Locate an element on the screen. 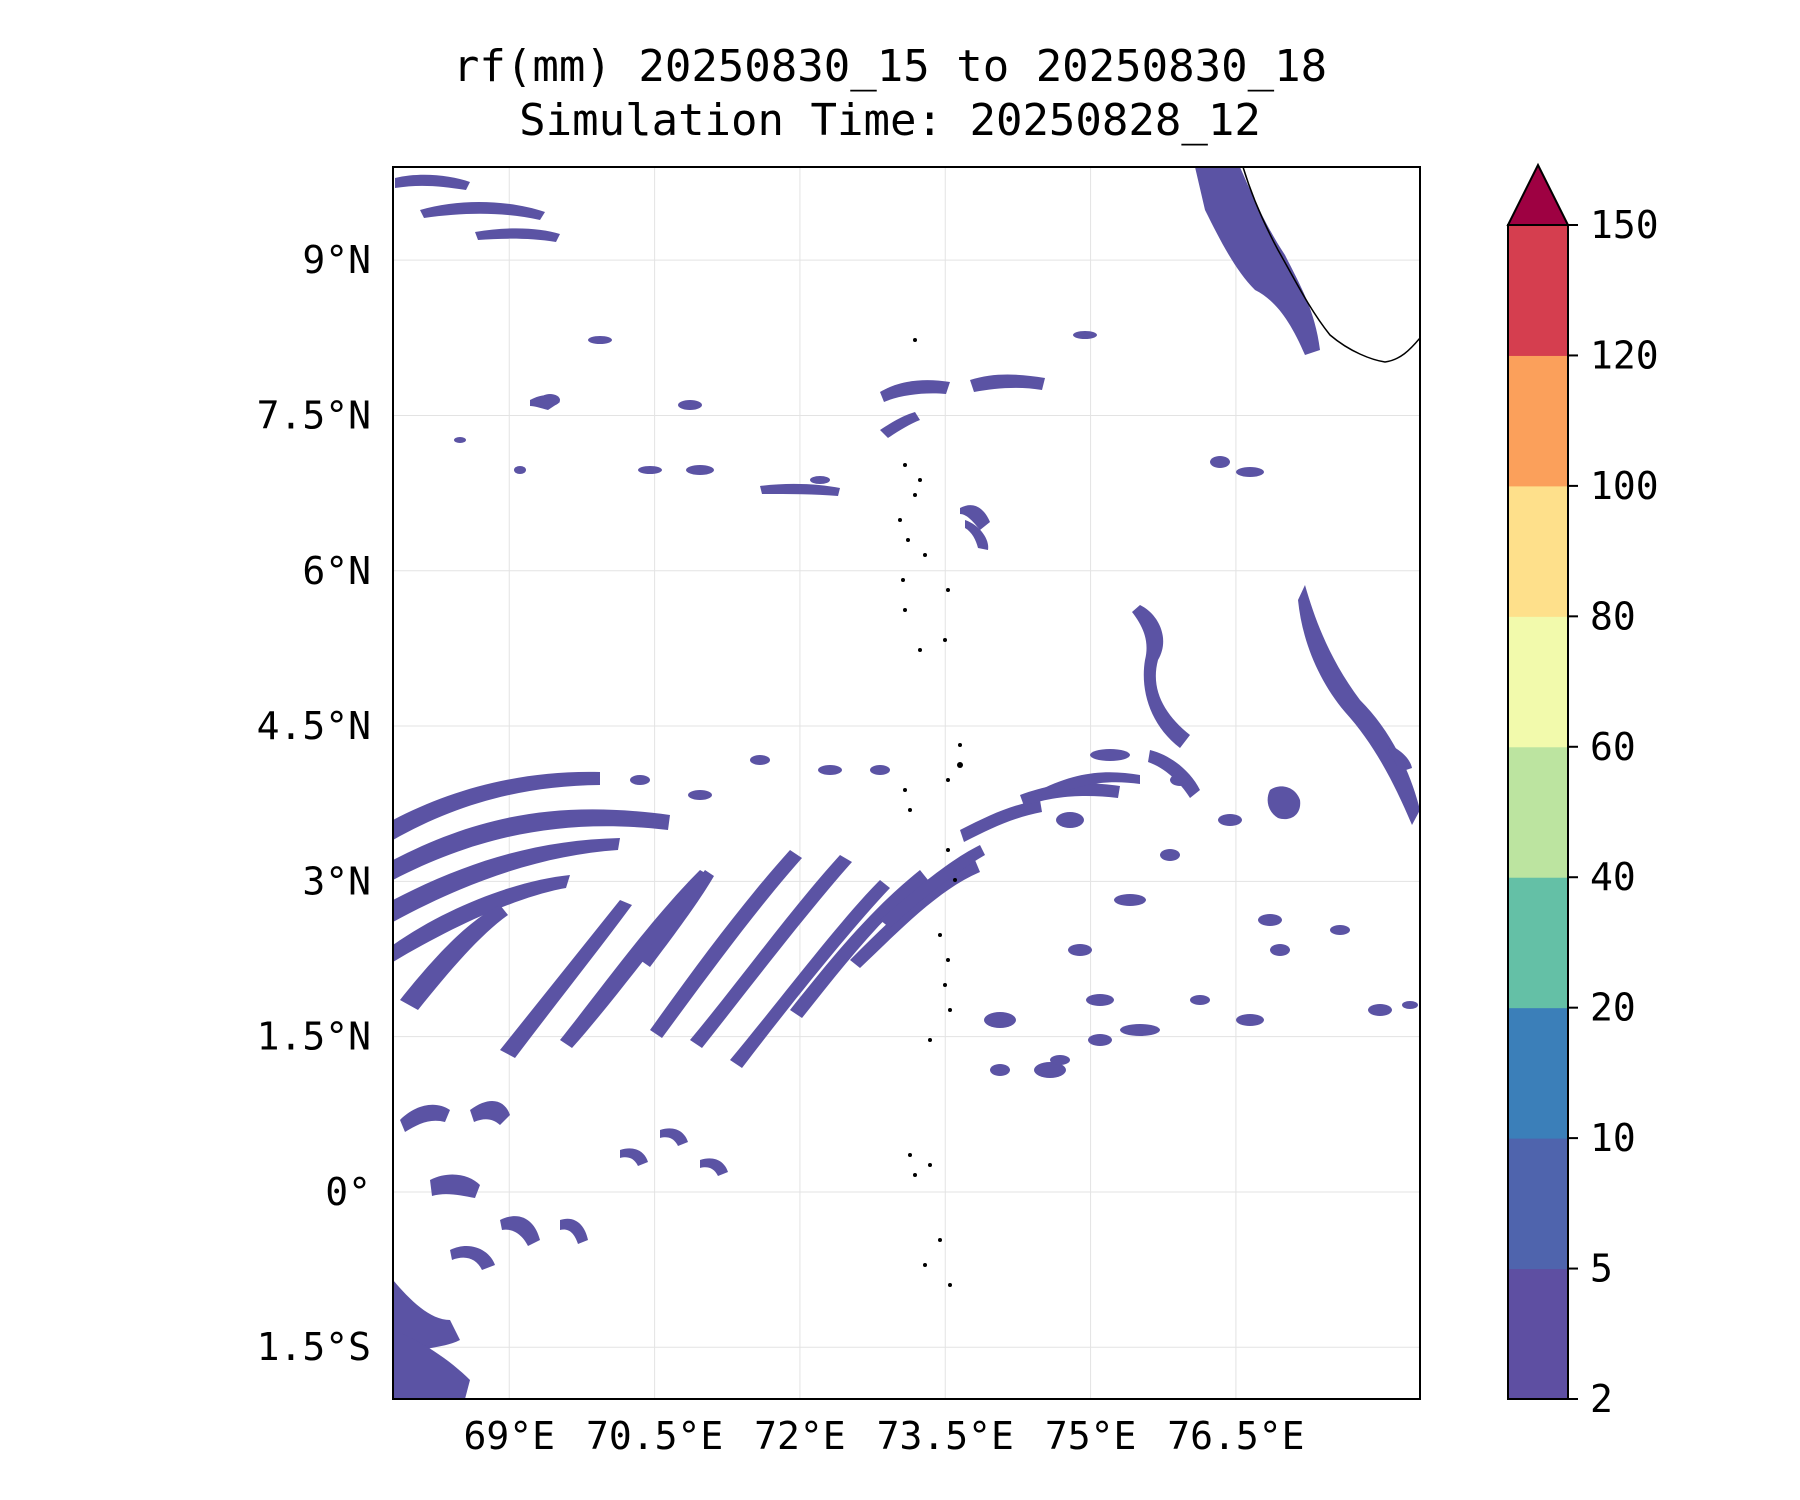 The height and width of the screenshot is (1500, 1800). lon-tick-label: 73.5°E is located at coordinates (945, 1436).